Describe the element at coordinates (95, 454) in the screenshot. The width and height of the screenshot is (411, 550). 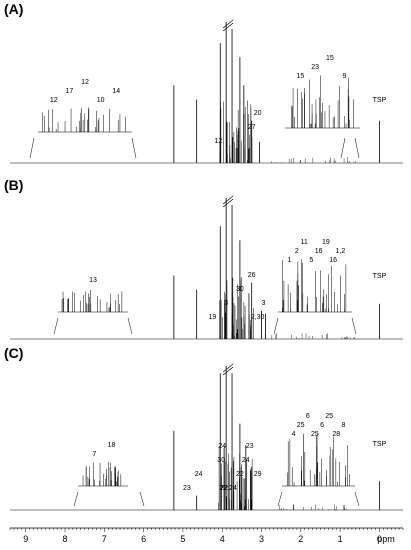
I see `peak-assignment-label: 7` at that location.